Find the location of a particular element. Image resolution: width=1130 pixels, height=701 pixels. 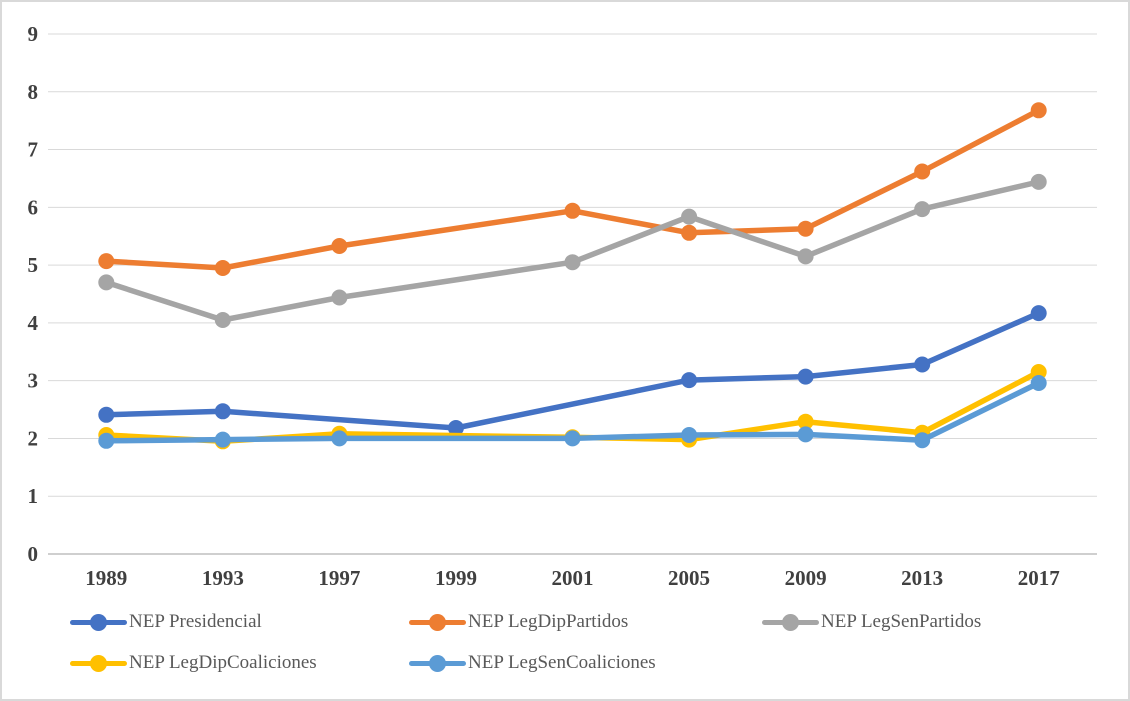

y-tick-label: 9 is located at coordinates (33, 34).